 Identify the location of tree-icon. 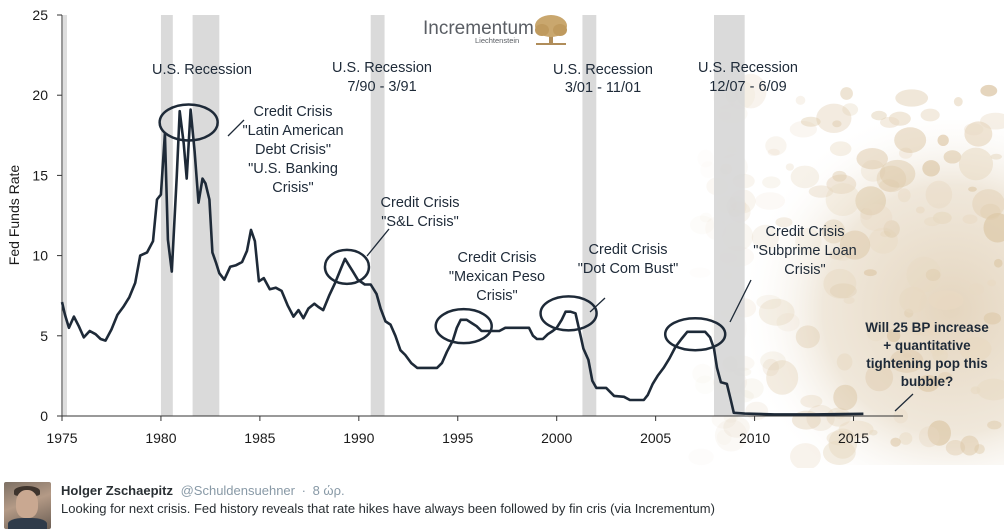
(551, 30).